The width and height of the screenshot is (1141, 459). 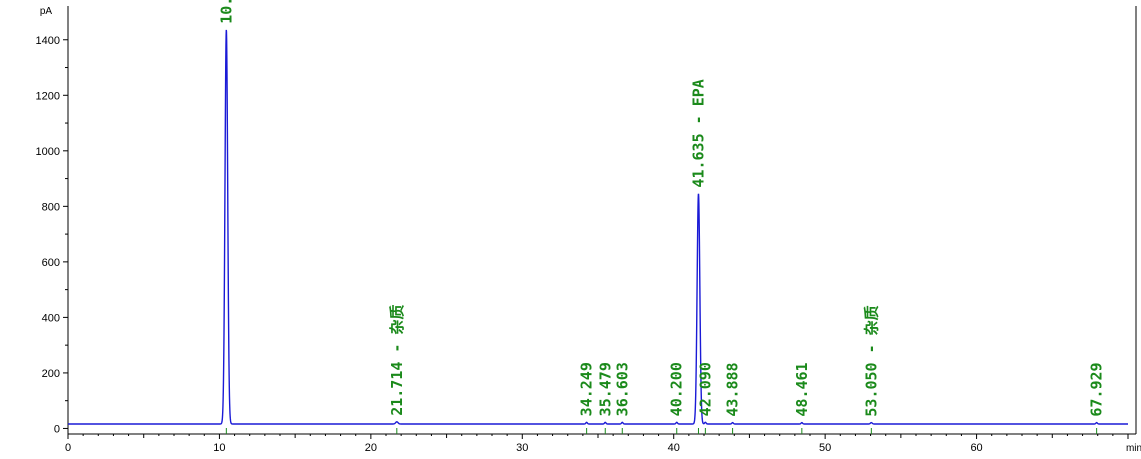 What do you see at coordinates (1133, 448) in the screenshot?
I see `x-unit-label: min` at bounding box center [1133, 448].